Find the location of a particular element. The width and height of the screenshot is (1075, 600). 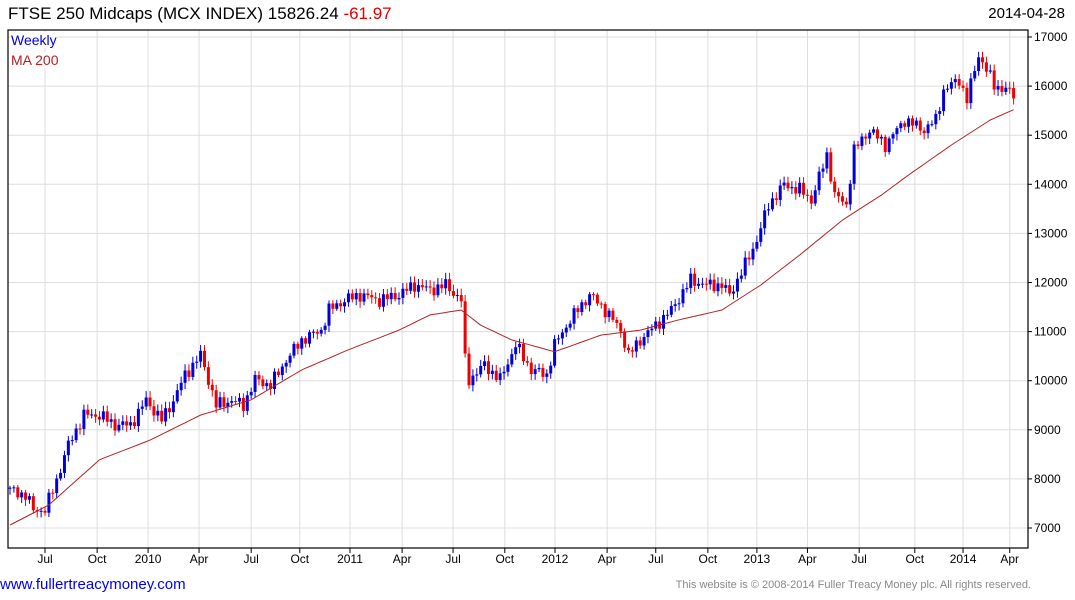

y-tick-label: 9000 is located at coordinates (1047, 430).